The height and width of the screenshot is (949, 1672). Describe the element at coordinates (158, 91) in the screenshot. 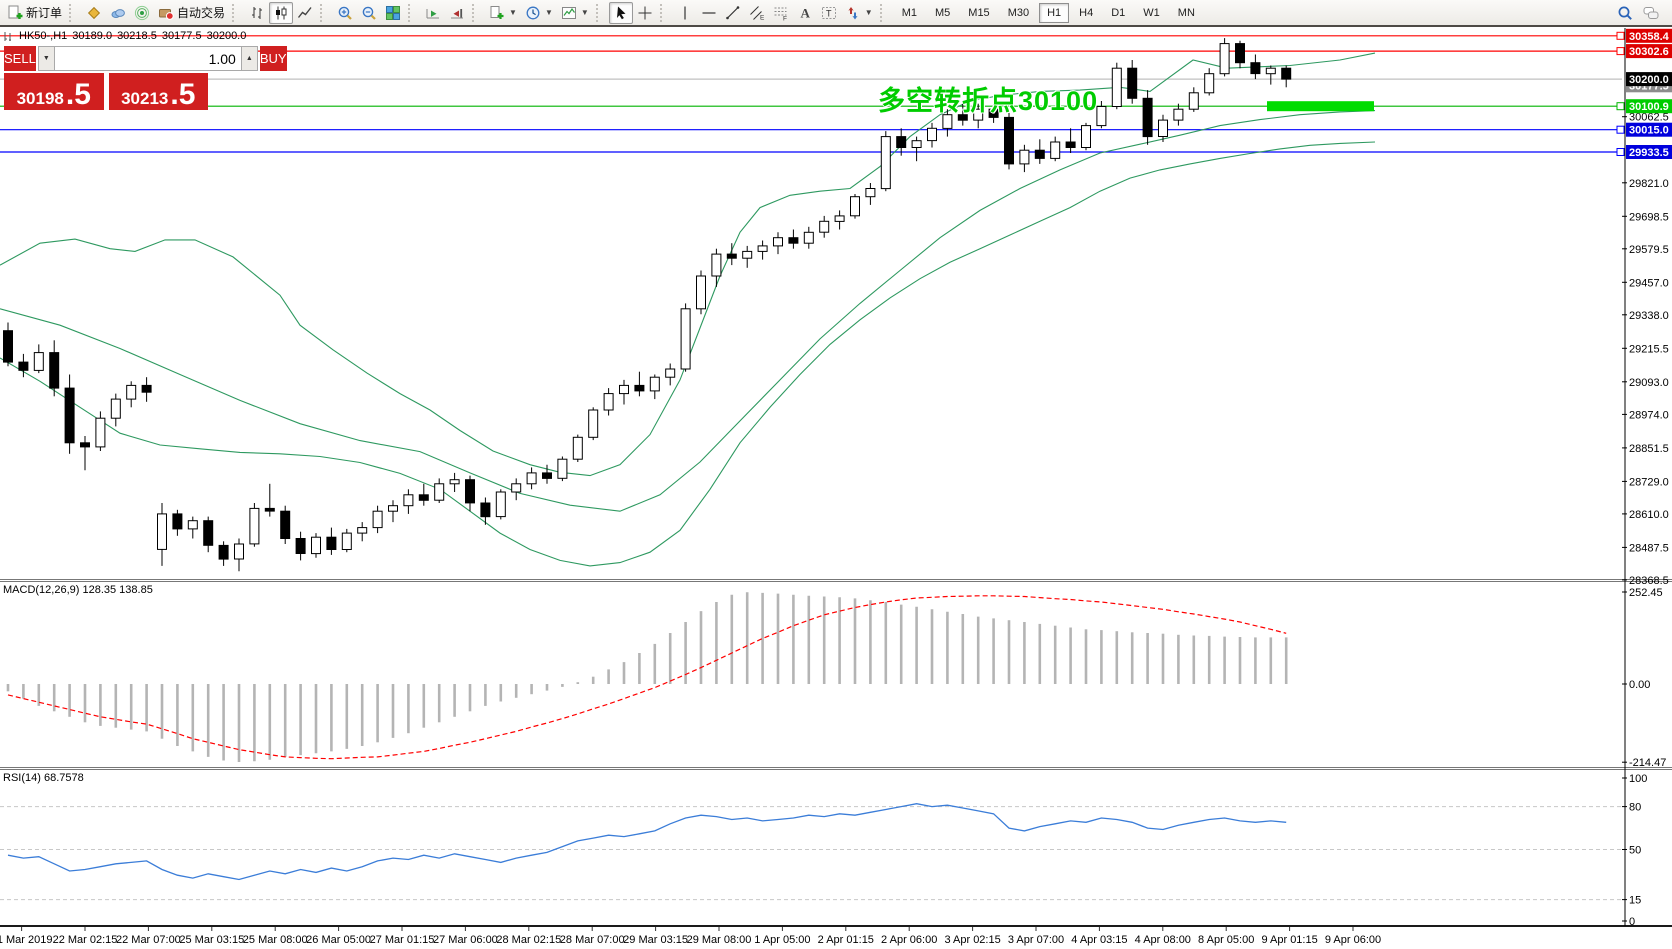

I see `ask-price-button: 30213 .5` at that location.